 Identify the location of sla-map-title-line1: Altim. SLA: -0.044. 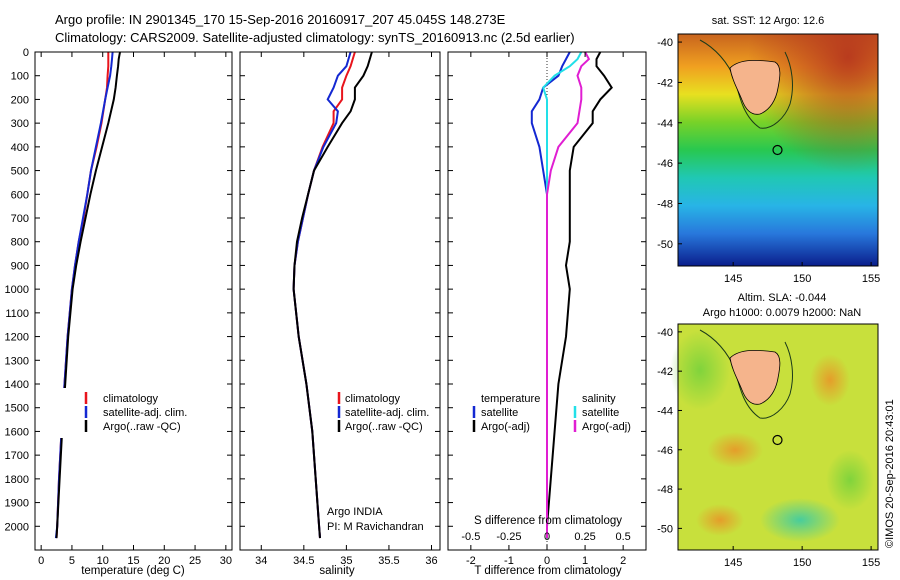
(782, 298).